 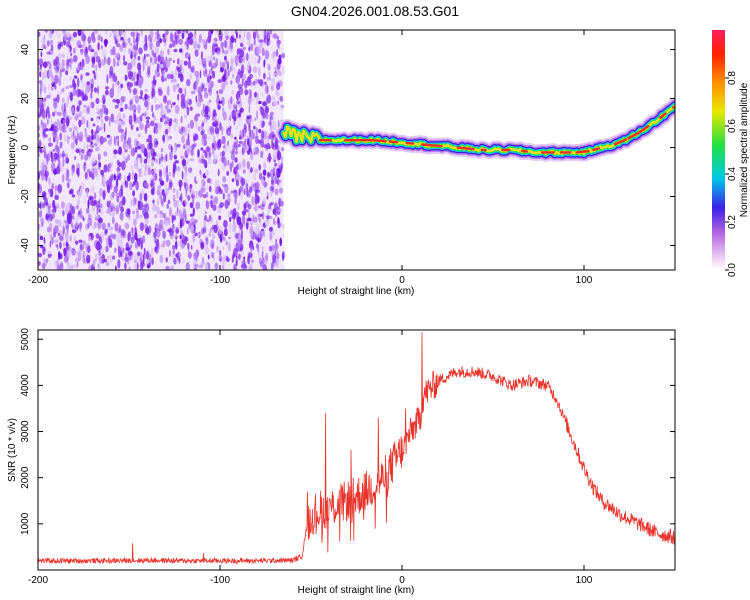 What do you see at coordinates (25, 385) in the screenshot?
I see `snr-y-tick-label: 4000` at bounding box center [25, 385].